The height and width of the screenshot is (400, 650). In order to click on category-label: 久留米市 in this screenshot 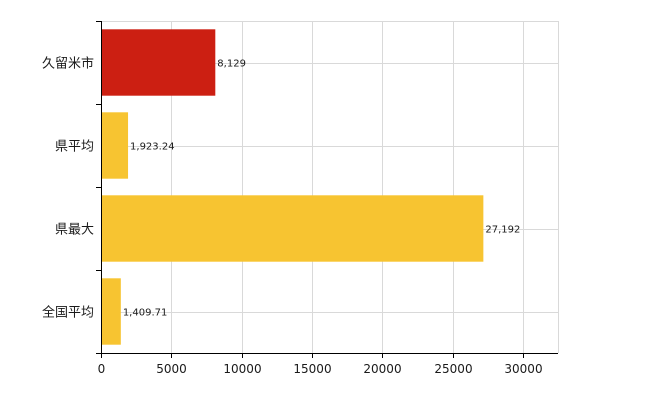, I will do `click(68, 64)`.